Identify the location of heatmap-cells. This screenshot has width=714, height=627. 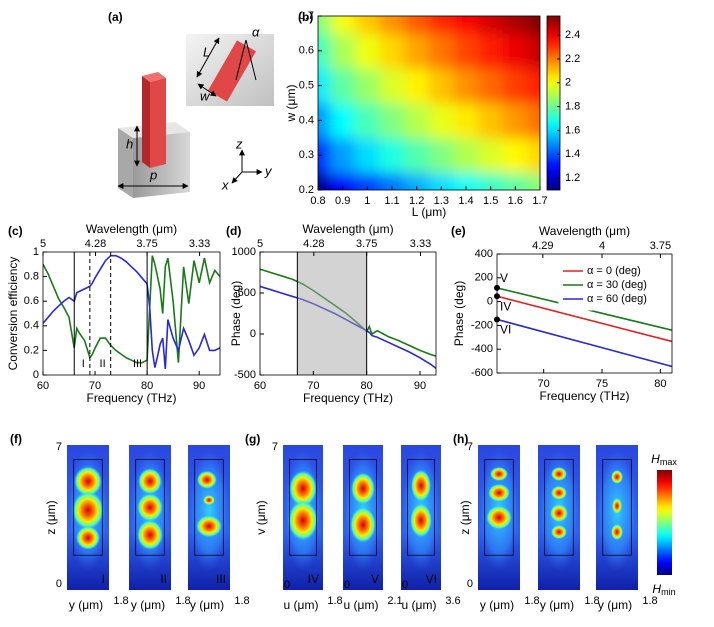
(429, 103).